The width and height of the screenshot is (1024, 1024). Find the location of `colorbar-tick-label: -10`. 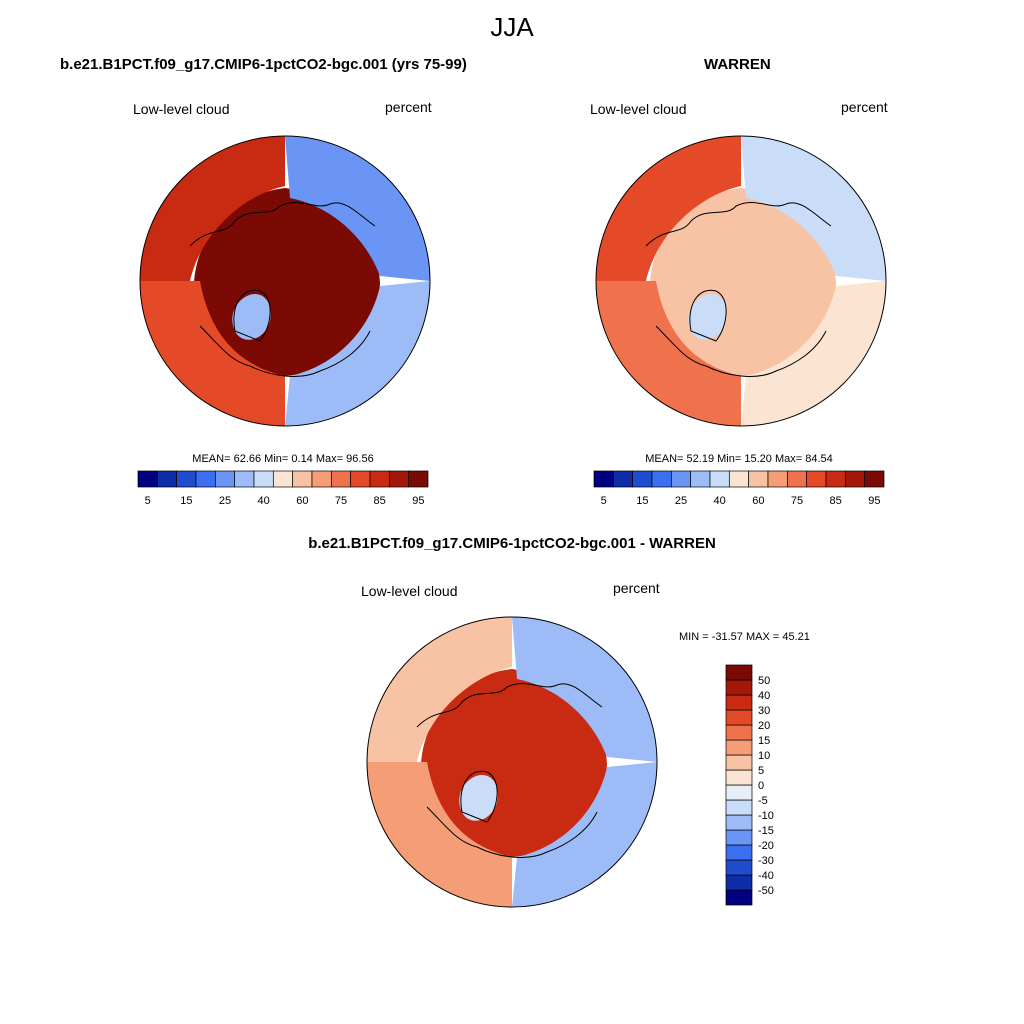

colorbar-tick-label: -10 is located at coordinates (766, 816).